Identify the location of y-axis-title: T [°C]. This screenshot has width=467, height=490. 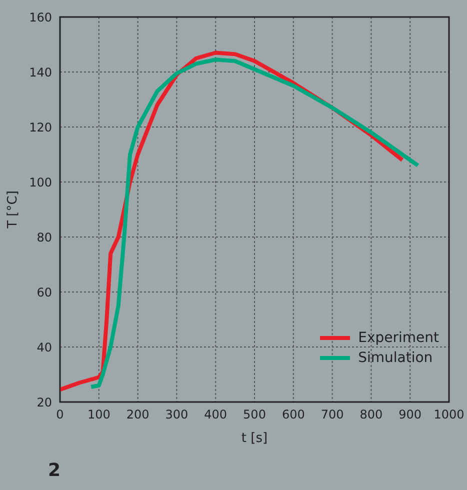
(13, 210).